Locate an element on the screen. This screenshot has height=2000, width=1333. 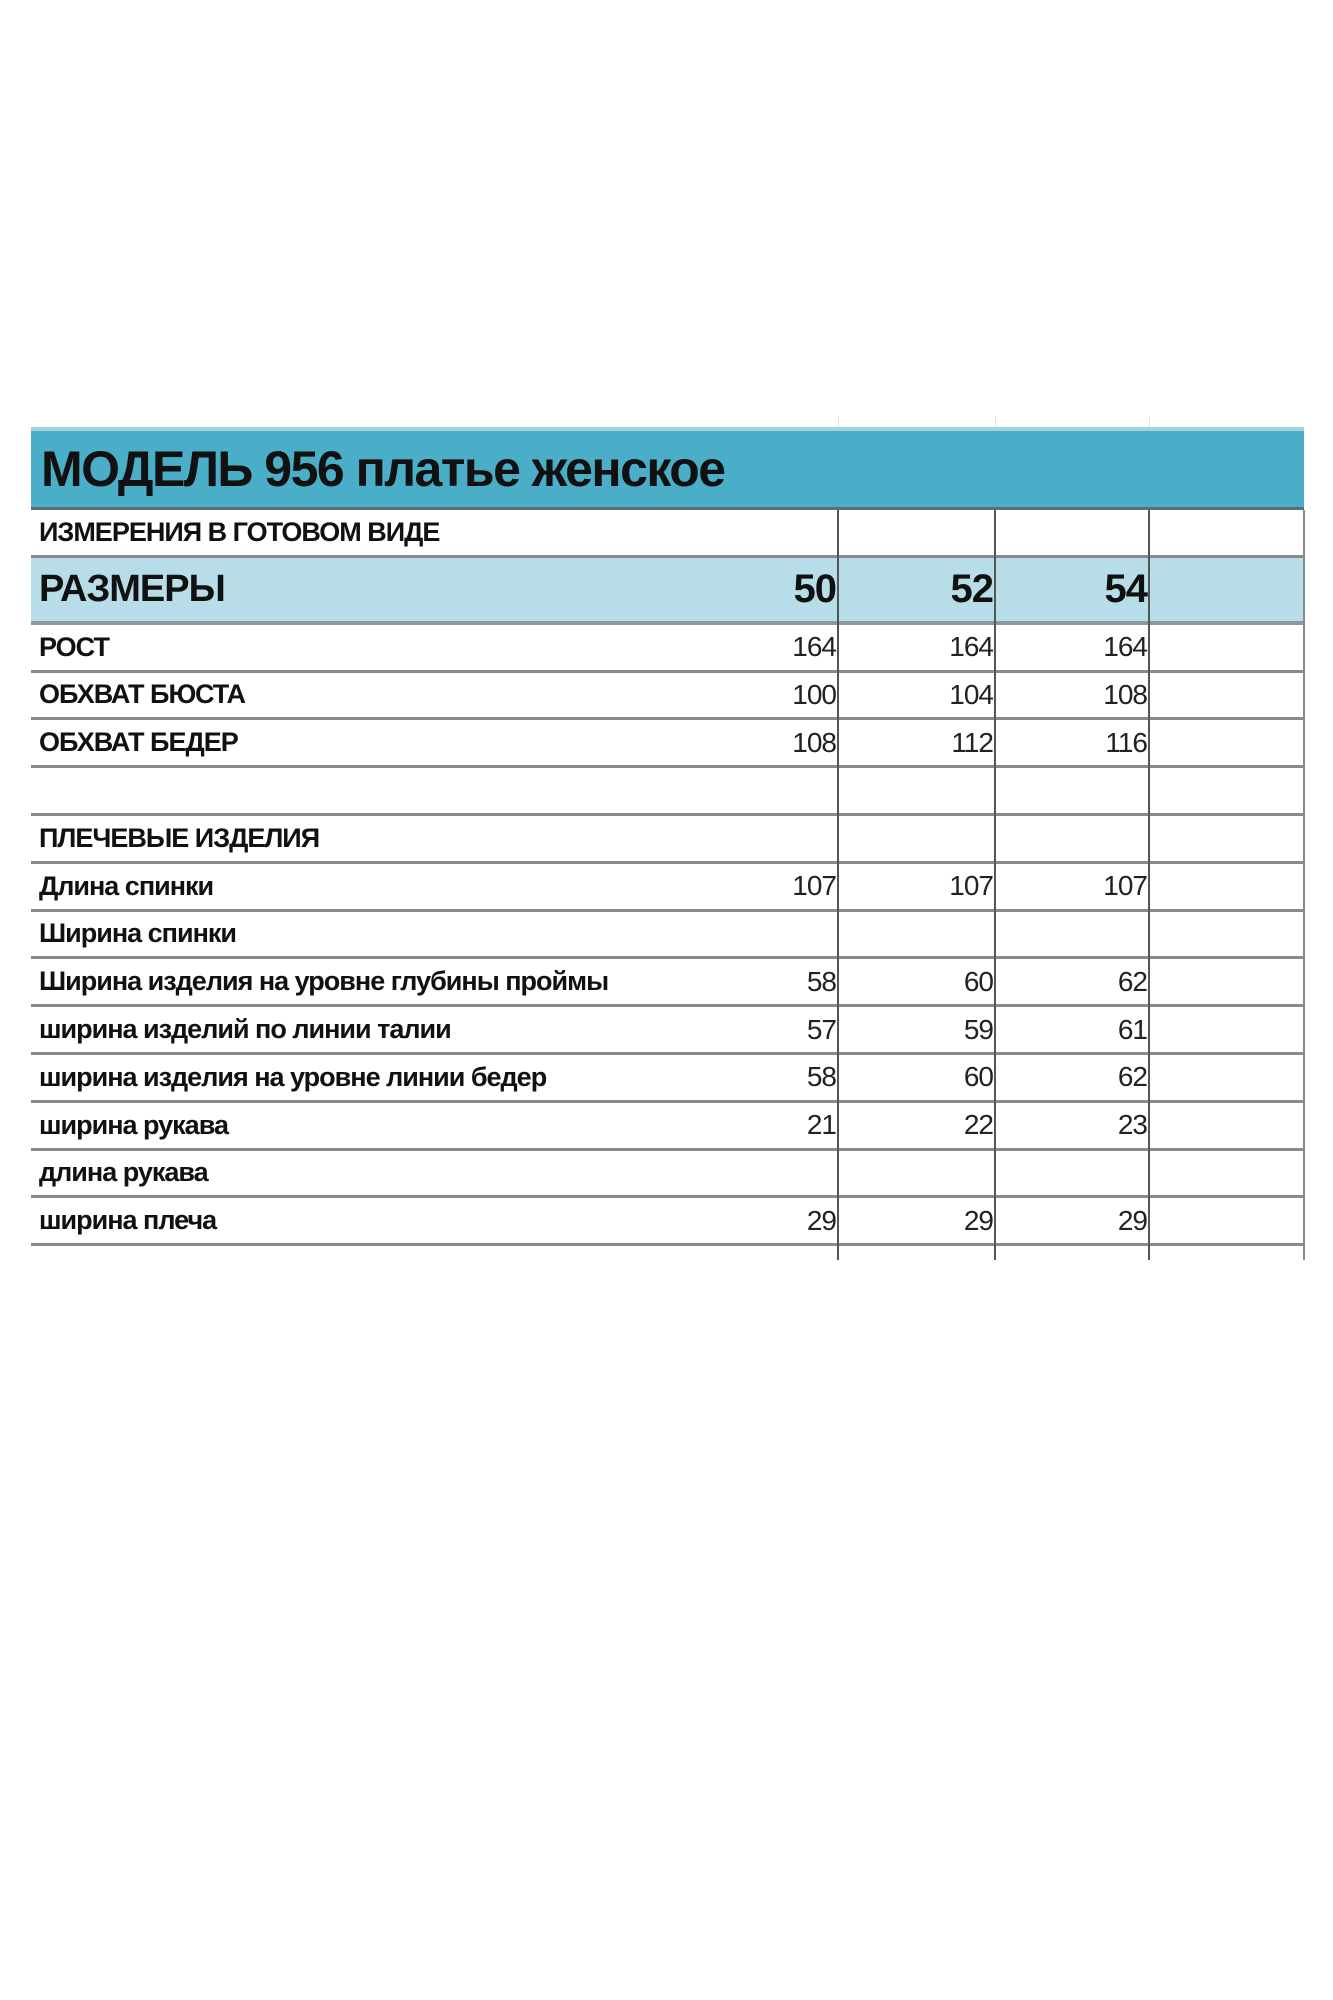
row-value: 59 is located at coordinates (978, 1029).